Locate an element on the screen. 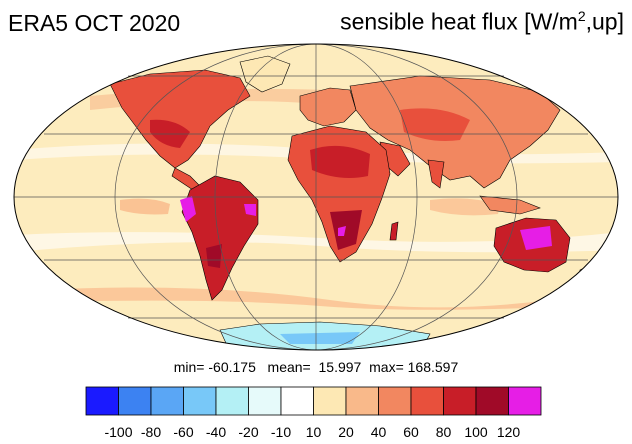 This screenshot has width=632, height=444. legend-tick-label: 100 is located at coordinates (476, 432).